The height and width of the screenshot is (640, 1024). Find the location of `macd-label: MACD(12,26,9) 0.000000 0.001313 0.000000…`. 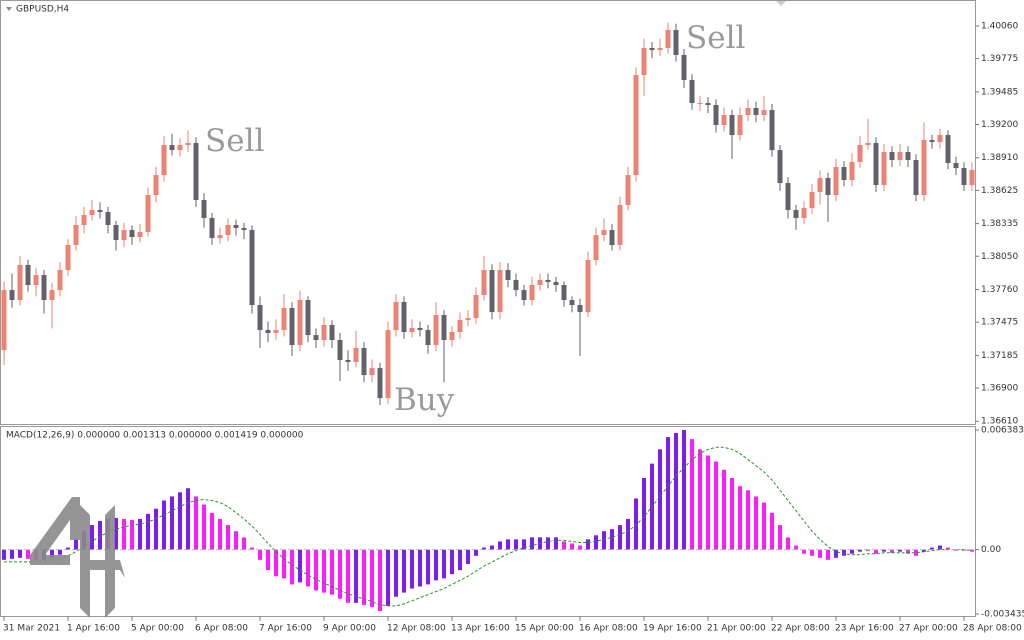

macd-label: MACD(12,26,9) 0.000000 0.001313 0.000000… is located at coordinates (155, 436).